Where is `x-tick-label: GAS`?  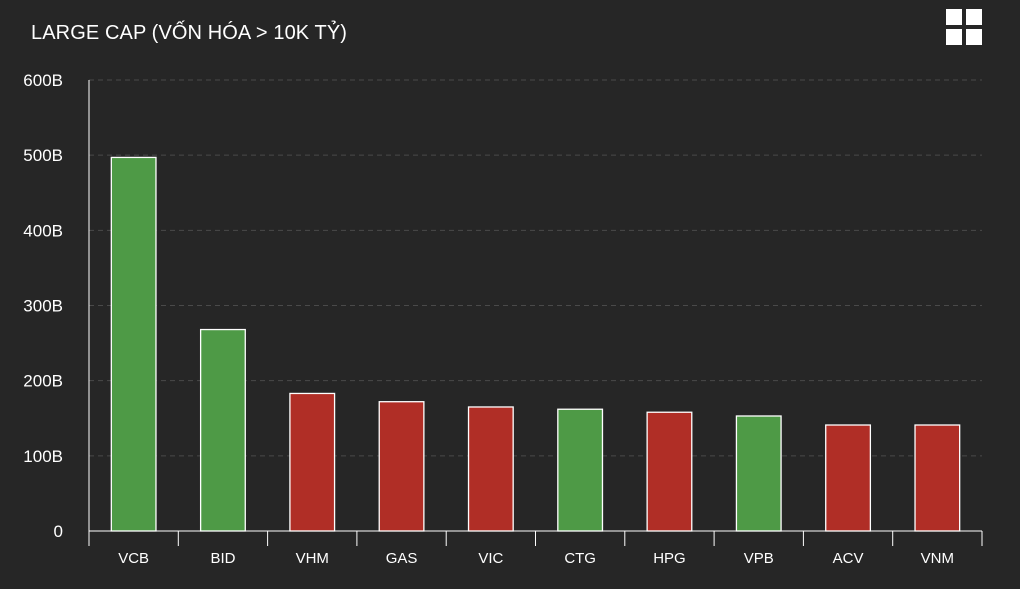
x-tick-label: GAS is located at coordinates (402, 558).